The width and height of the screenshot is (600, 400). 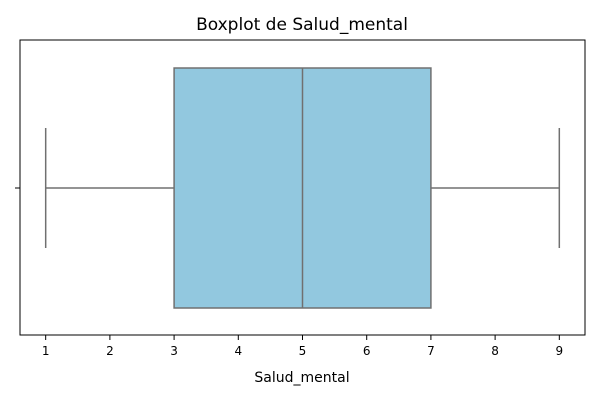 What do you see at coordinates (302, 25) in the screenshot?
I see `chart-title: Boxplot de Salud_mental` at bounding box center [302, 25].